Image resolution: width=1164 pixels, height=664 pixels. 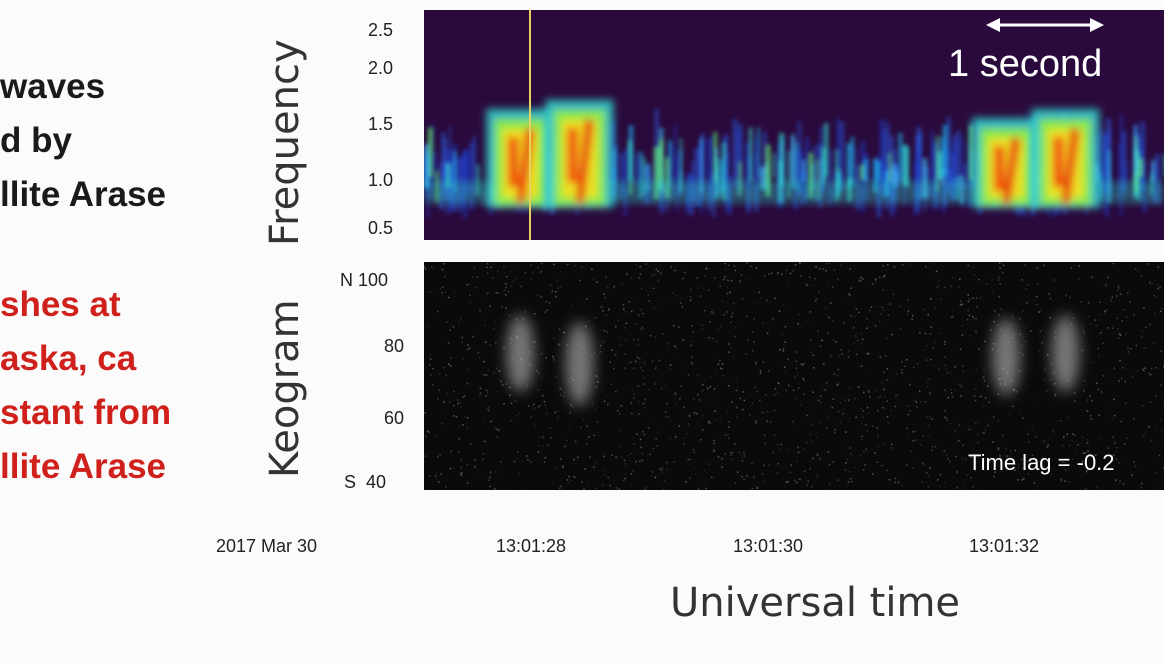 I want to click on spectrogram-ytick: 0.5, so click(x=381, y=228).